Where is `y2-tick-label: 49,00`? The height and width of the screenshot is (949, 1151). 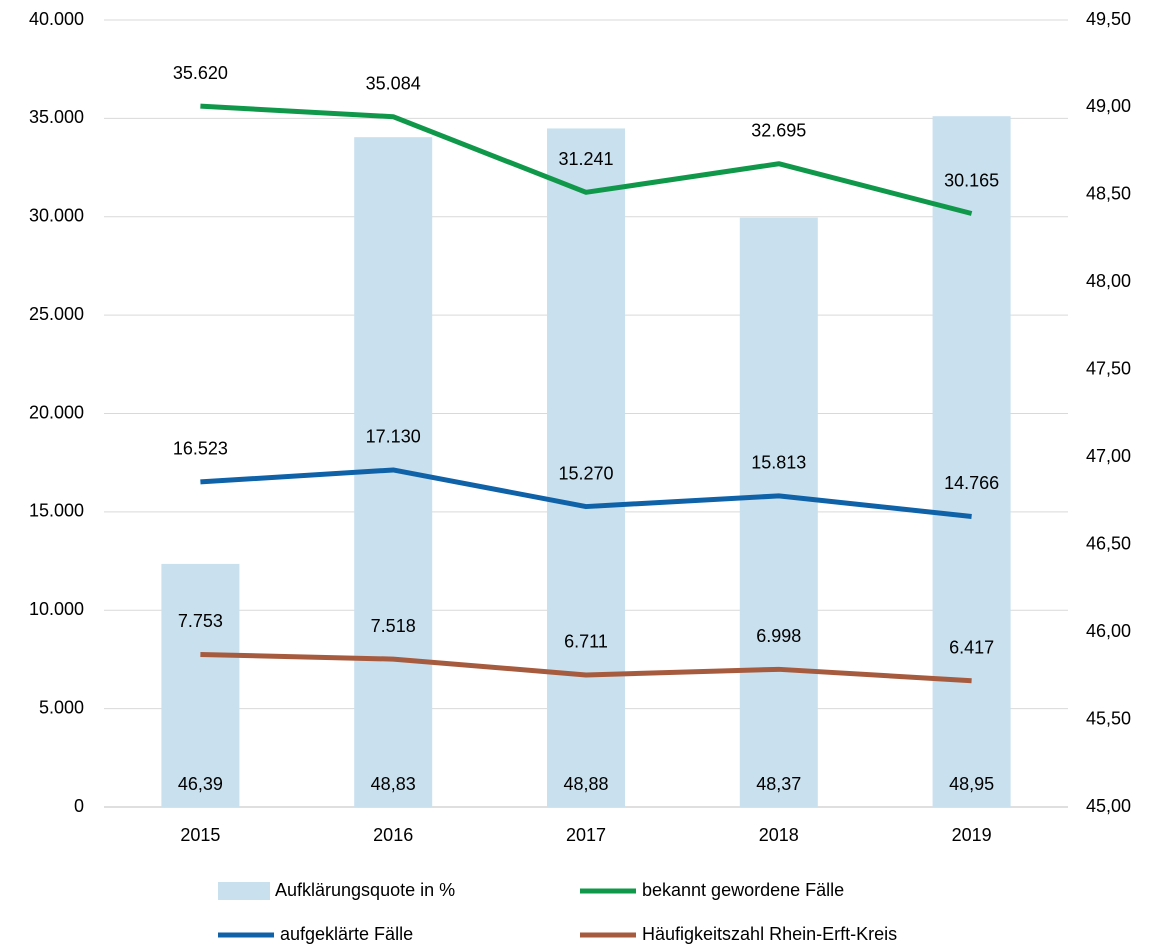
y2-tick-label: 49,00 is located at coordinates (1108, 106).